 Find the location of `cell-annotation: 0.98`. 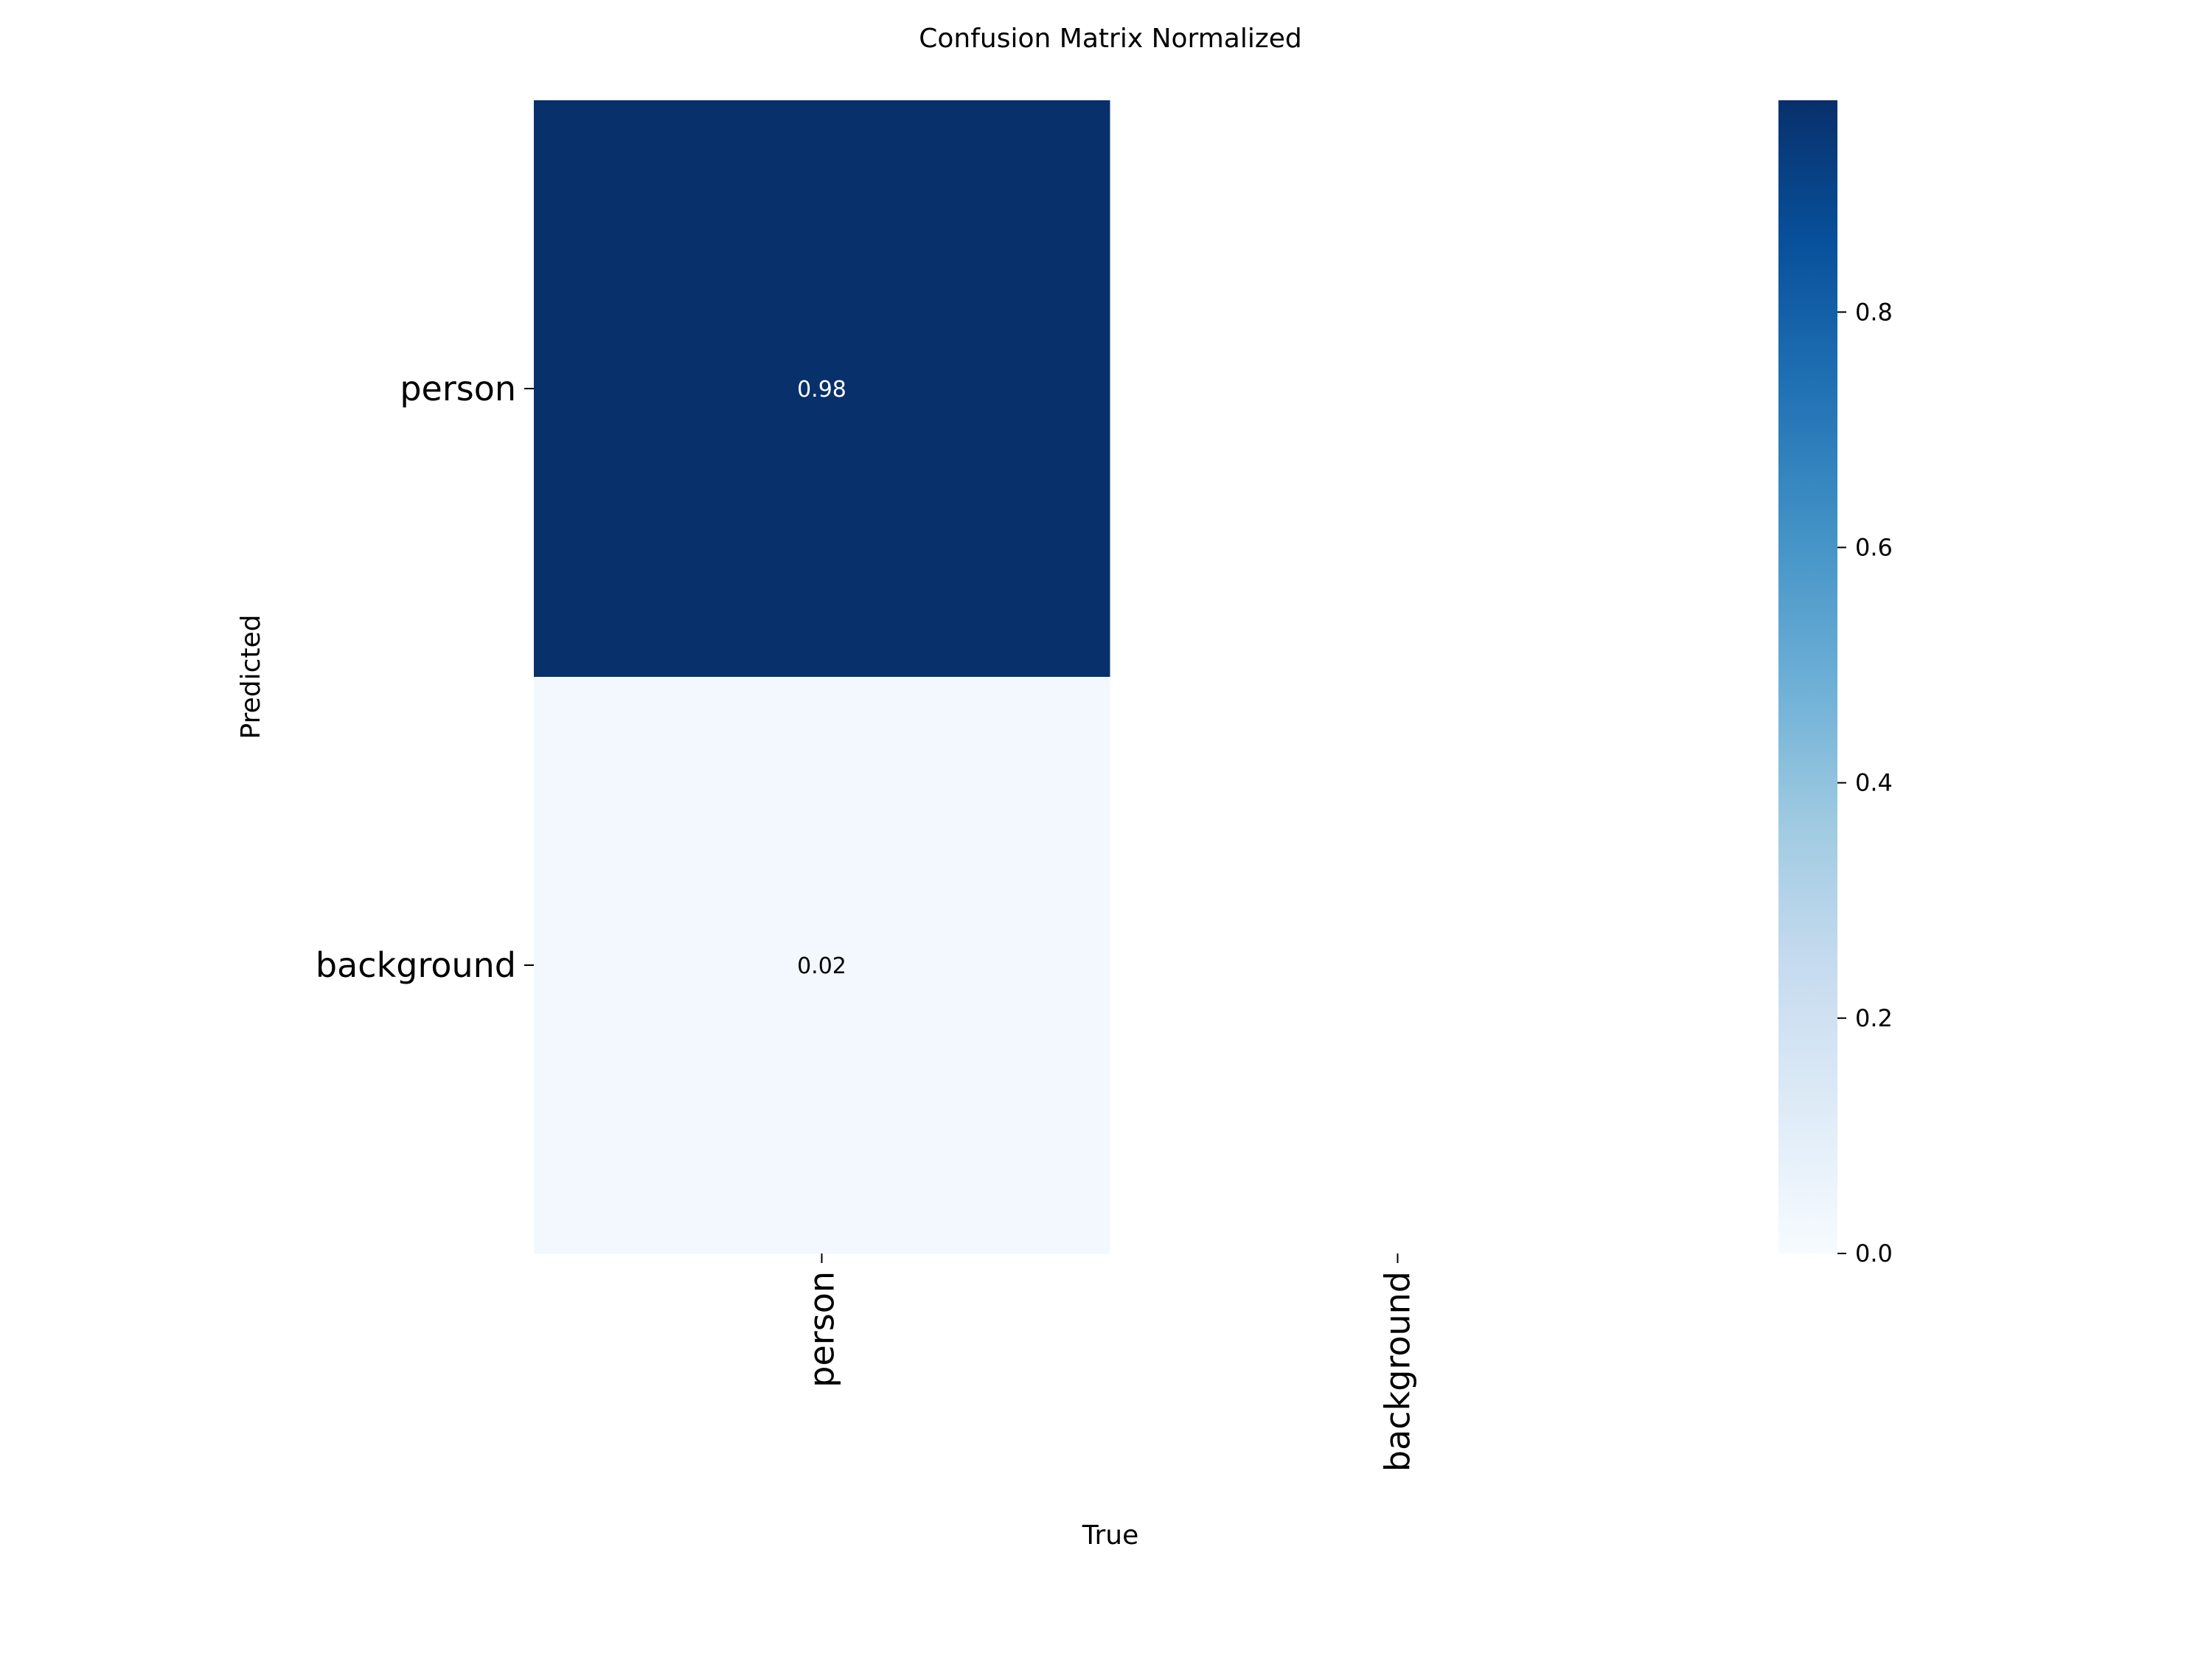

cell-annotation: 0.98 is located at coordinates (821, 390).